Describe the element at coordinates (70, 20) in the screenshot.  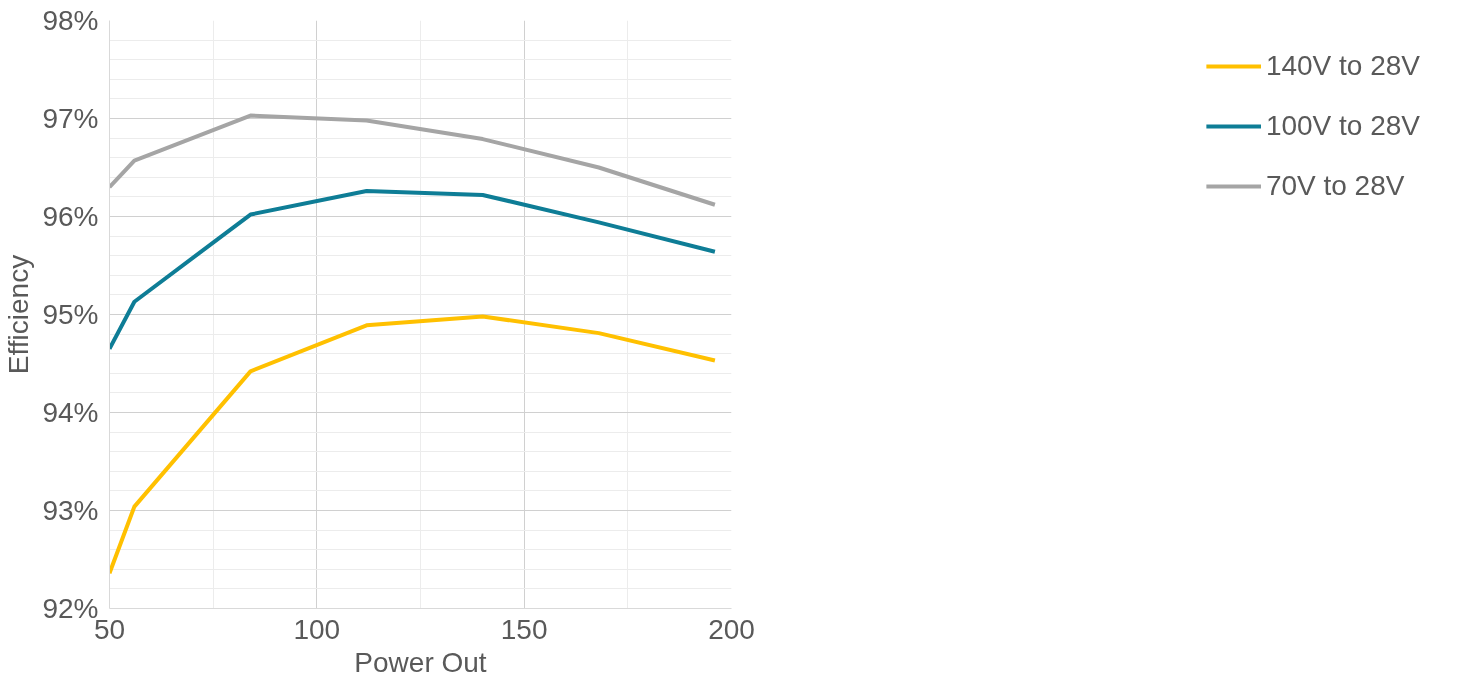
I see `y-tick-label: 98%` at that location.